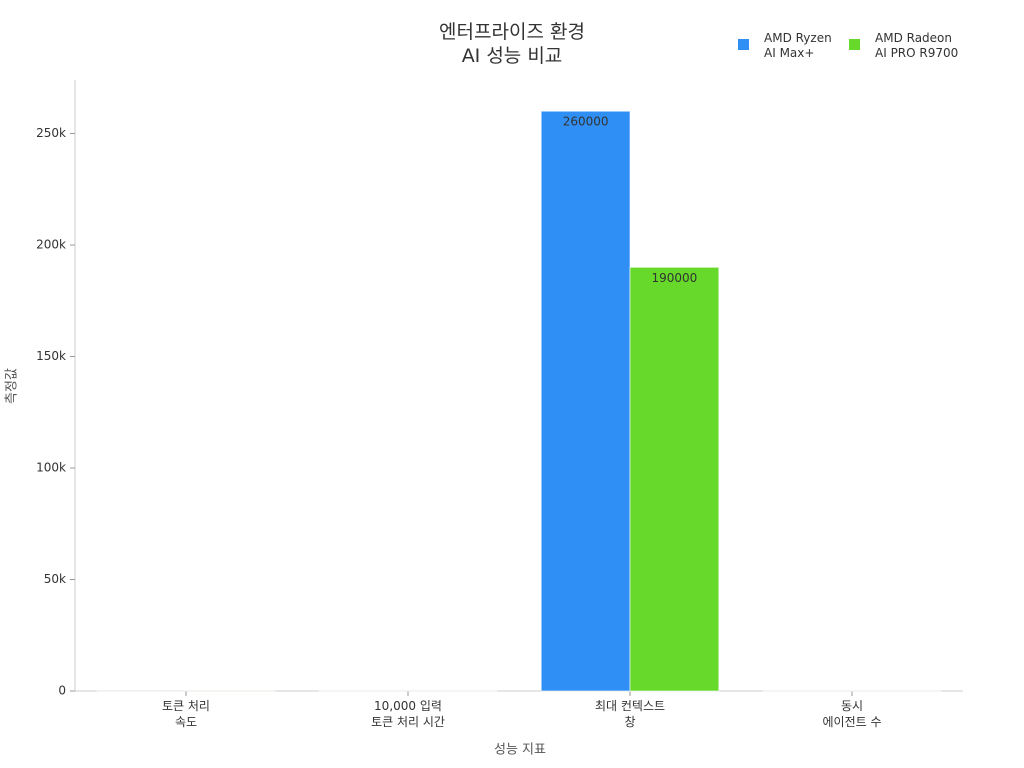  Describe the element at coordinates (12, 386) in the screenshot. I see `y-axis-label: 측정값` at that location.